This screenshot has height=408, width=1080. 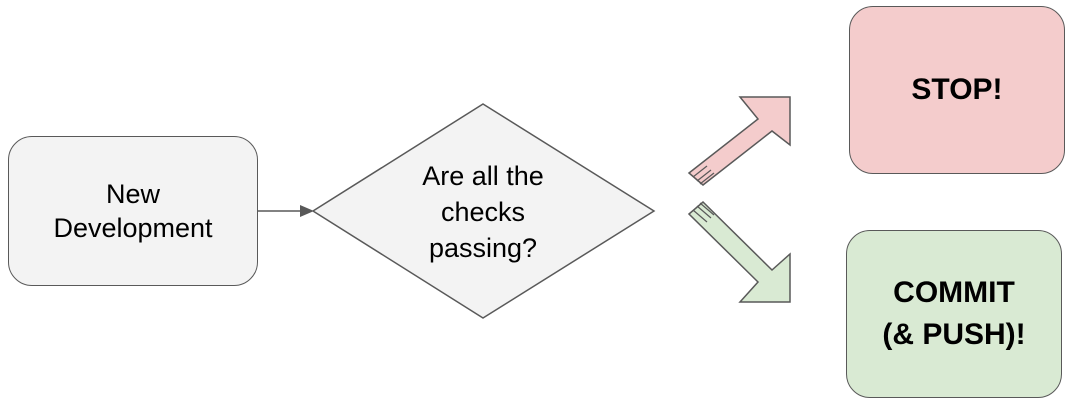 What do you see at coordinates (483, 248) in the screenshot?
I see `decision-line-3: passing?` at bounding box center [483, 248].